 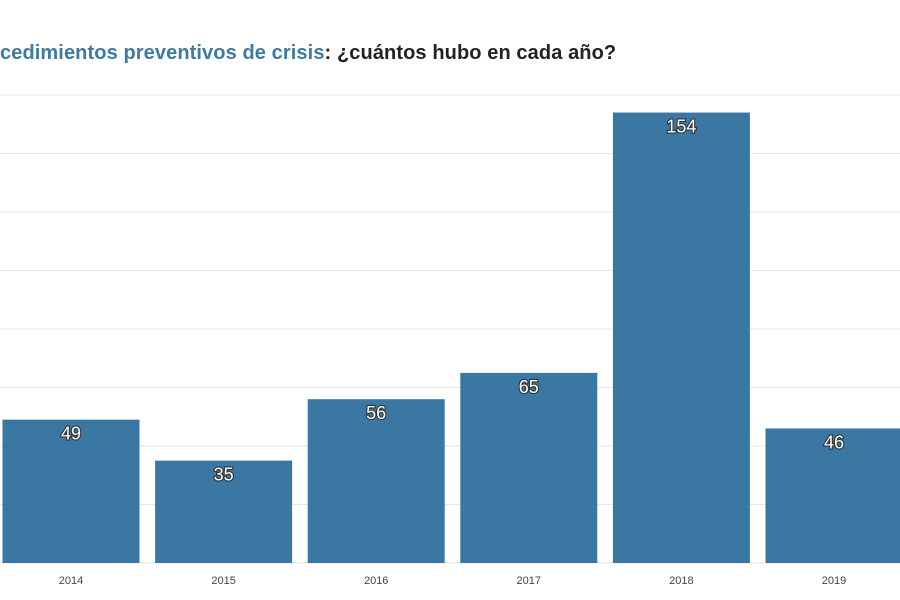 What do you see at coordinates (834, 442) in the screenshot?
I see `data-label-2019: 46` at bounding box center [834, 442].